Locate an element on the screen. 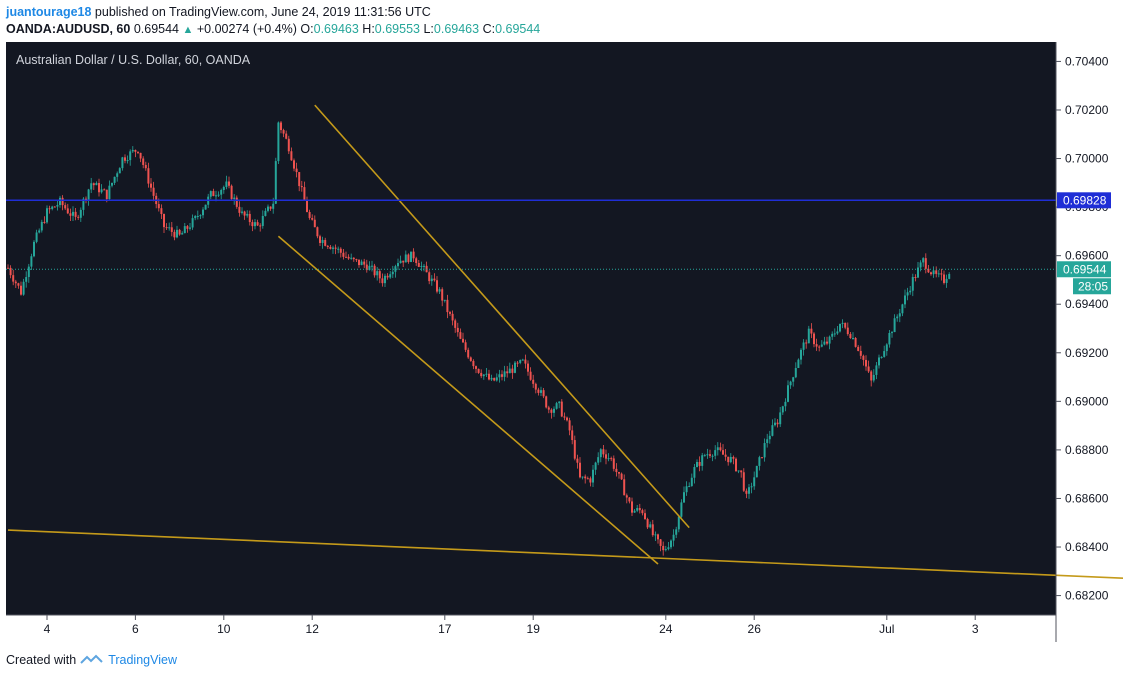  resistance-price-text: 0.69828 is located at coordinates (1085, 200).